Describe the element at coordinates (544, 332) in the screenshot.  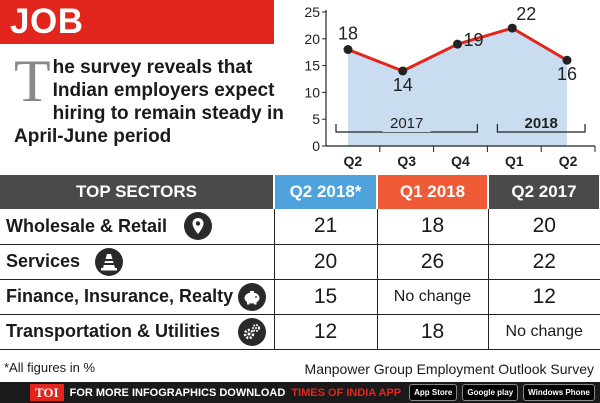
I see `value-q2-2017: No change` at that location.